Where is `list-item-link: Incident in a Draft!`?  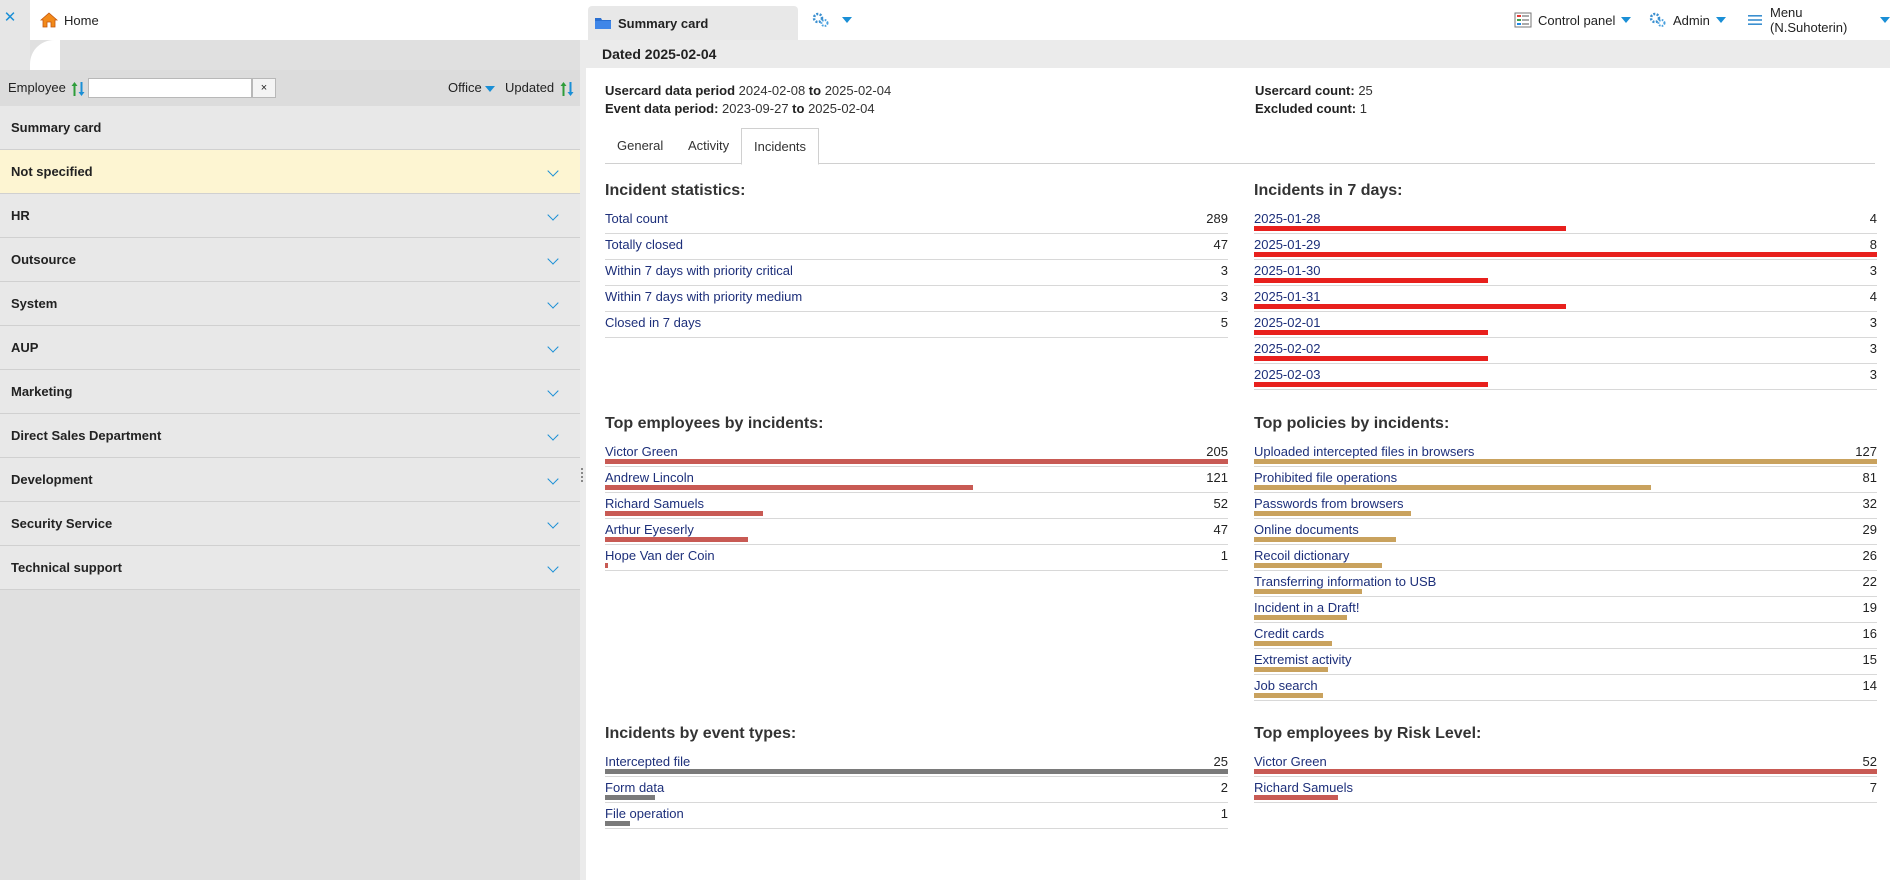 list-item-link: Incident in a Draft! is located at coordinates (1307, 607).